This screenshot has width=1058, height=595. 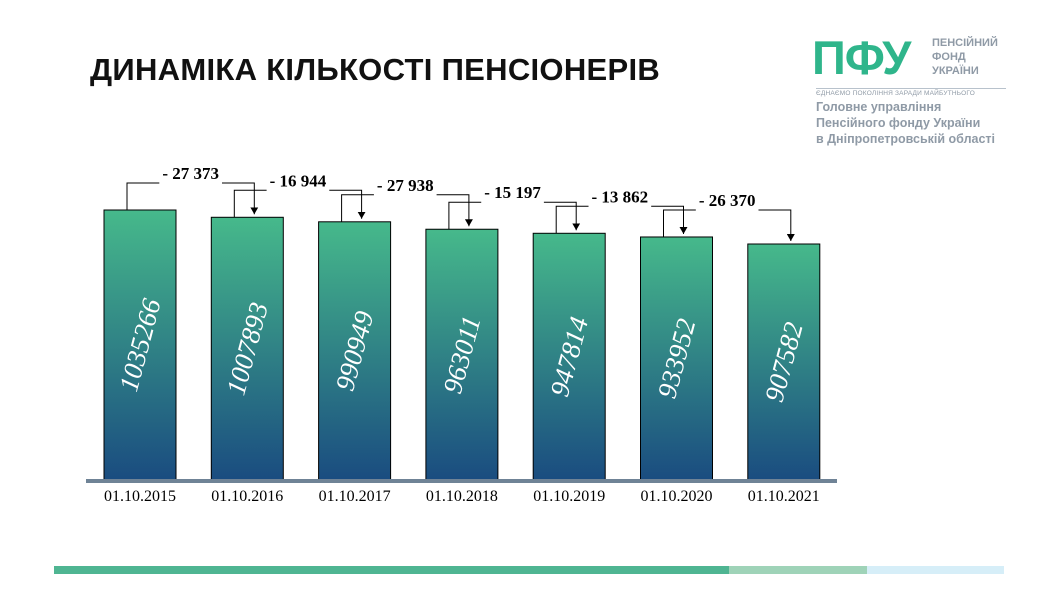 What do you see at coordinates (355, 496) in the screenshot?
I see `x-tick-label: 01.10.2017` at bounding box center [355, 496].